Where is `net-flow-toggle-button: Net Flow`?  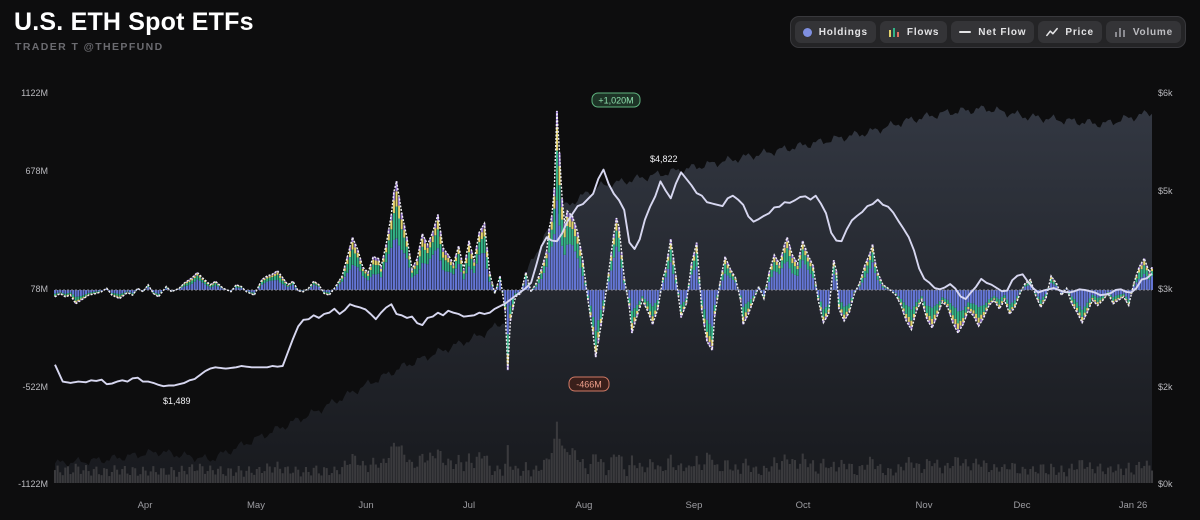 net-flow-toggle-button: Net Flow is located at coordinates (993, 32).